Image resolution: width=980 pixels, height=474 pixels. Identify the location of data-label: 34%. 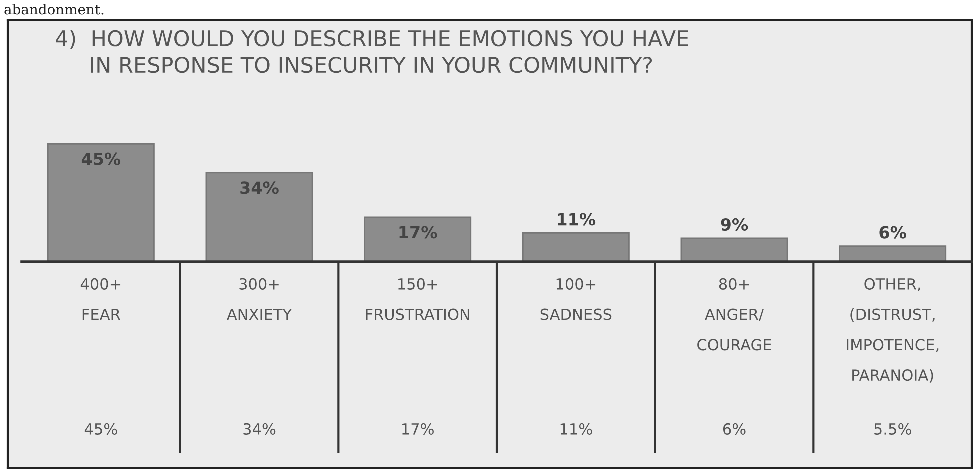
(259, 188).